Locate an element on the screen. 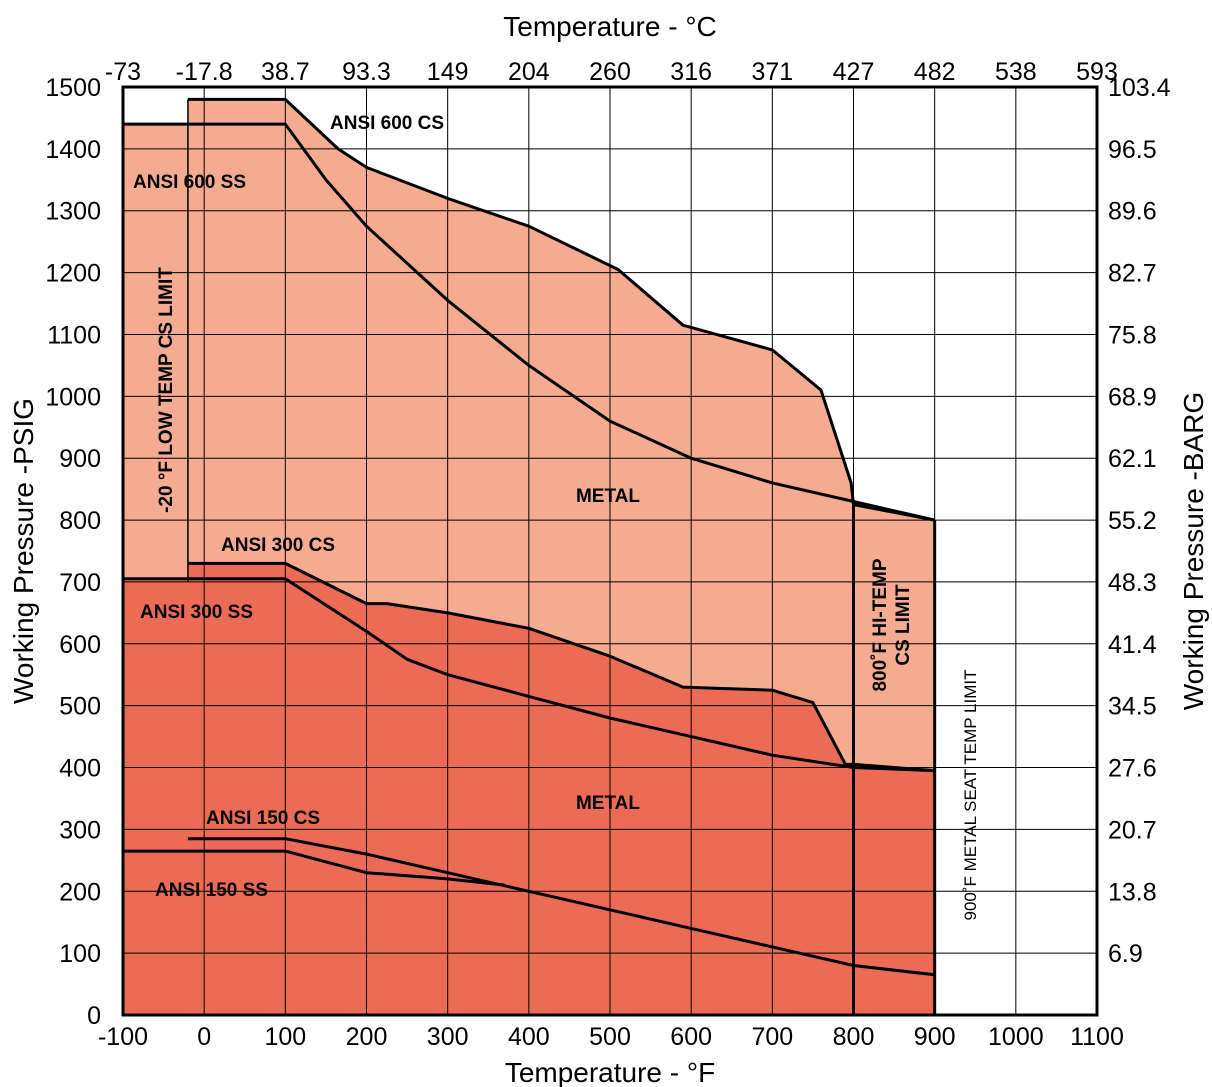 The width and height of the screenshot is (1212, 1087). x-tick-label: -100 is located at coordinates (123, 1037).